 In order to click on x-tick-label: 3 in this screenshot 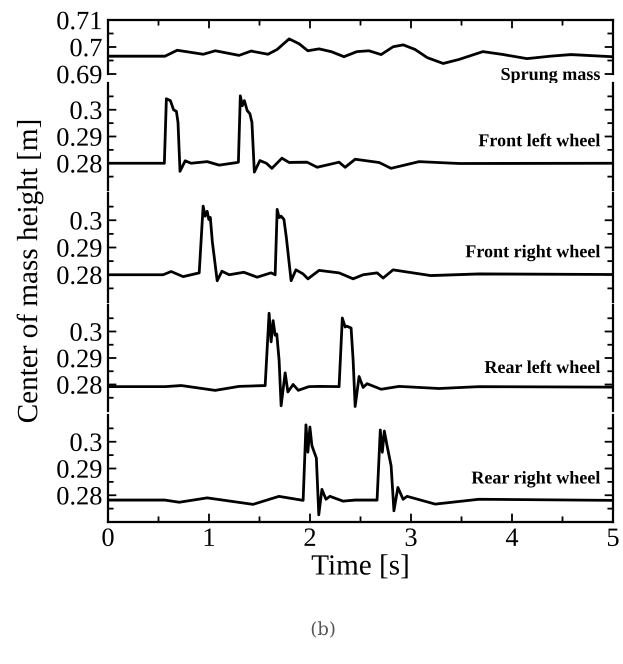, I will do `click(411, 537)`.